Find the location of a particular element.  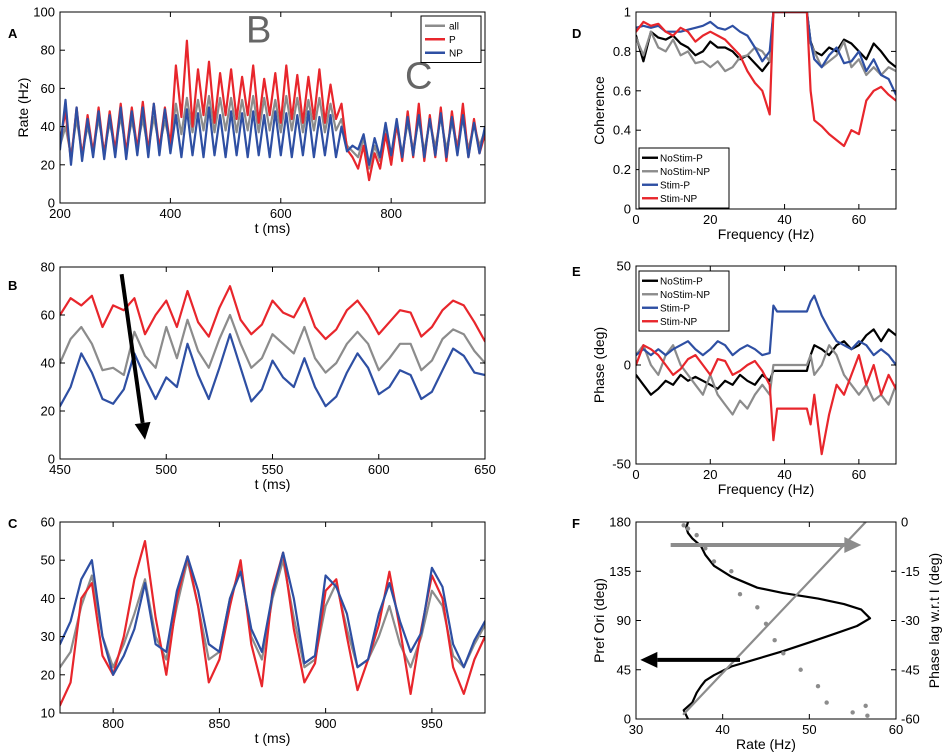

legend: all P NP is located at coordinates (451, 39).